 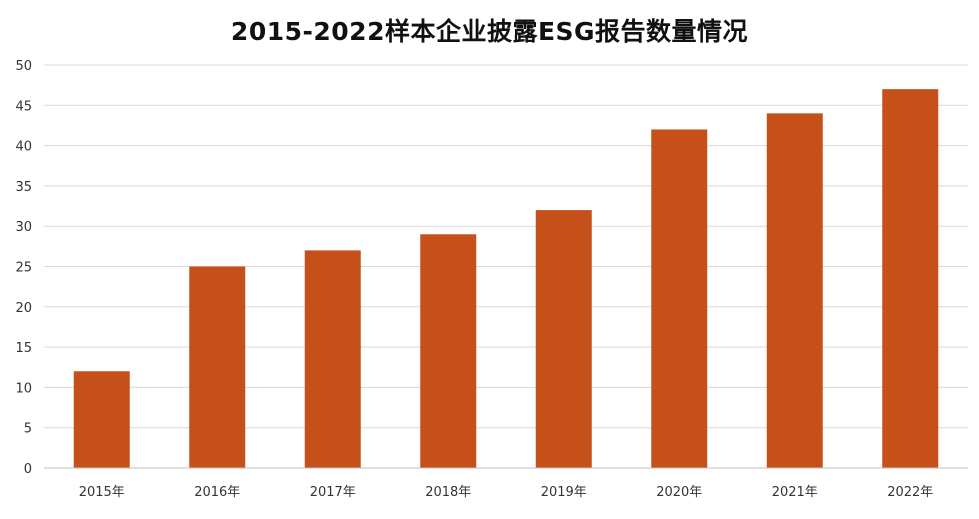 I want to click on y-tick-label: 25, so click(x=23, y=268).